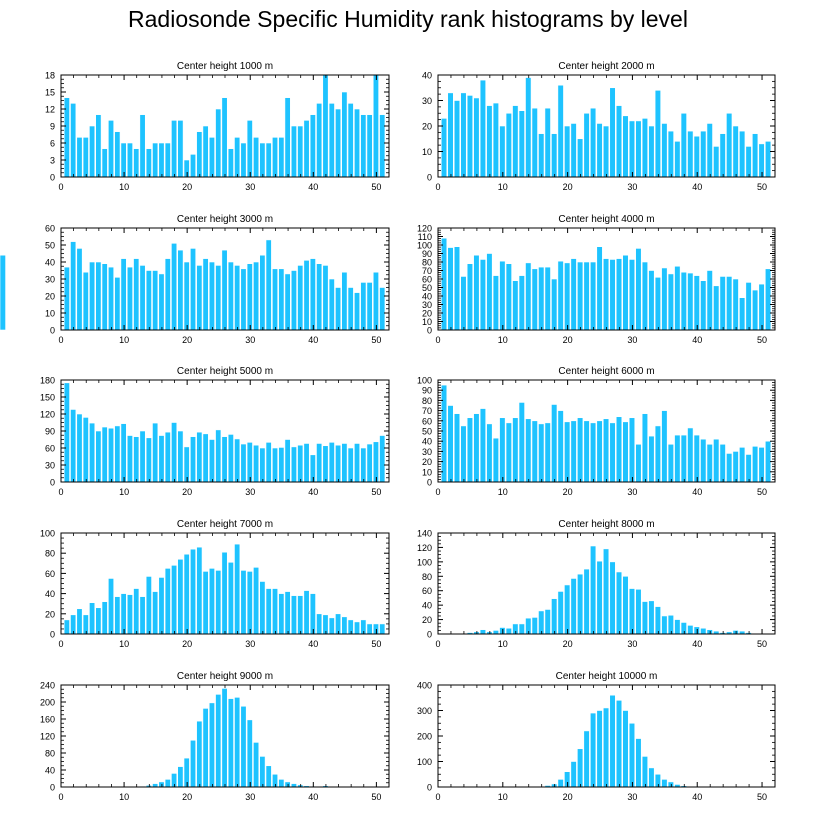 This screenshot has height=824, width=816. I want to click on panel-title: Center height 1000 m, so click(225, 66).